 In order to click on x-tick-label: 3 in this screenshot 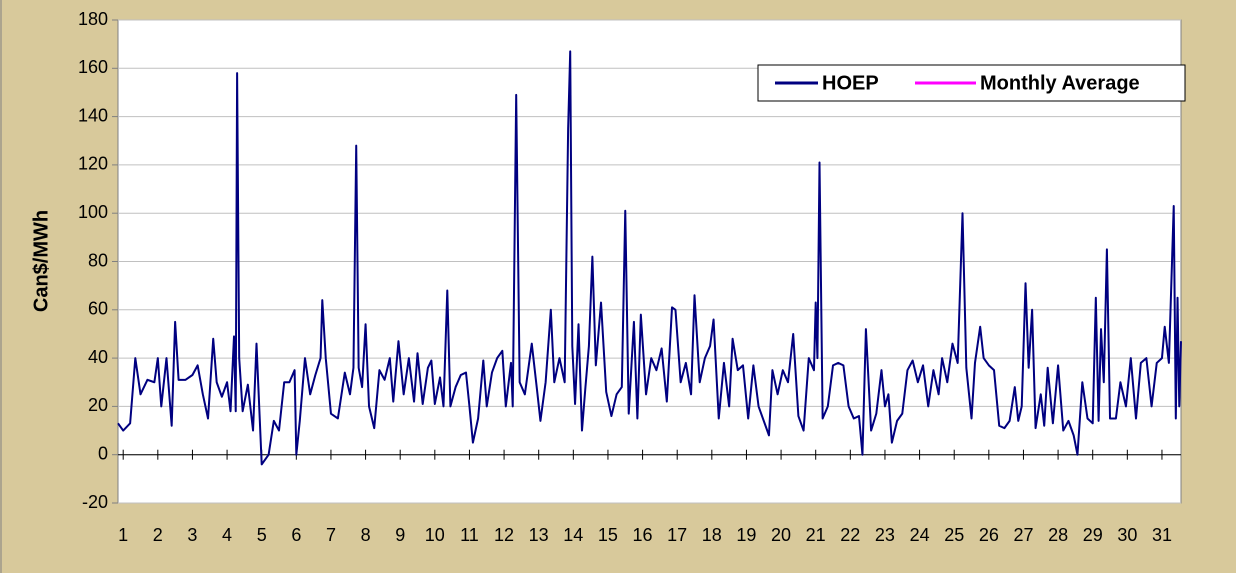, I will do `click(192, 535)`.